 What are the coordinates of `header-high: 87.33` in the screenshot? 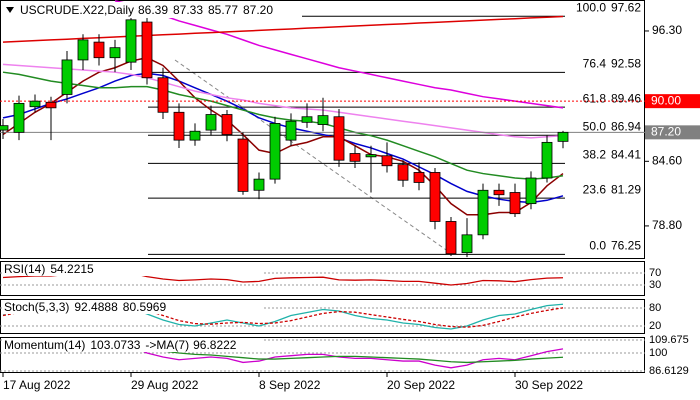 It's located at (188, 10).